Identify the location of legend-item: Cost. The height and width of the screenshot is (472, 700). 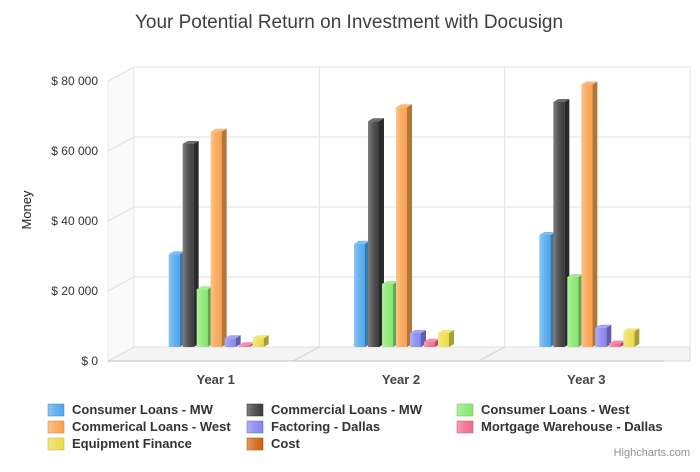
(273, 443).